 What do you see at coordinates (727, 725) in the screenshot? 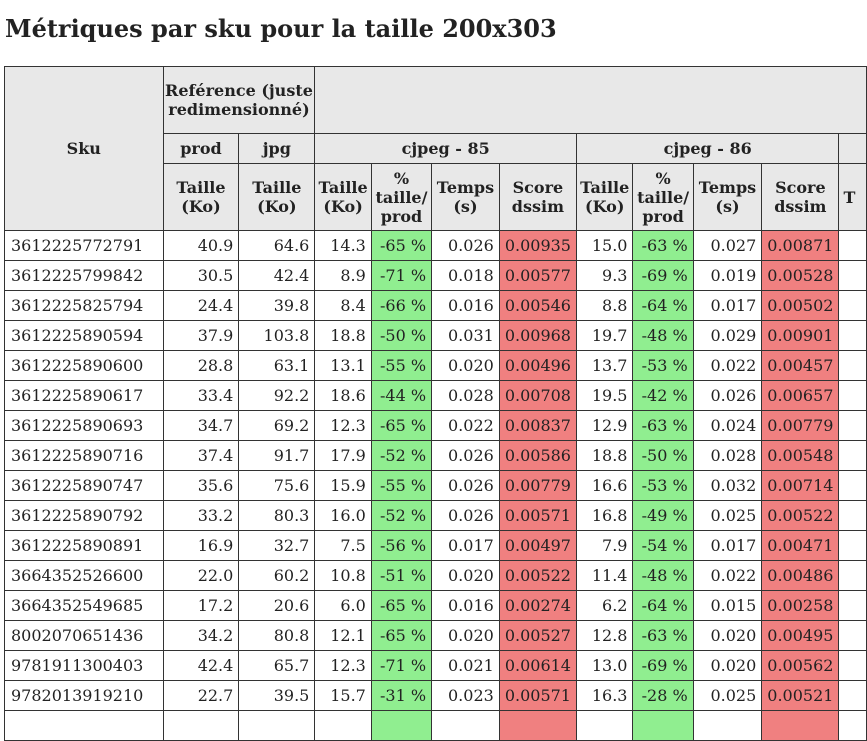
I see `c86-time-cell` at bounding box center [727, 725].